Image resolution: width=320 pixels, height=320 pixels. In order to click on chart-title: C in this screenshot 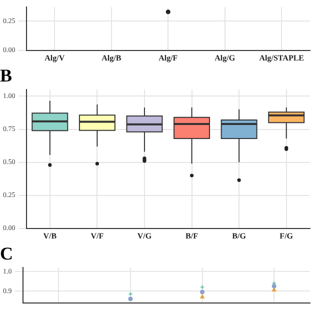, I will do `click(6, 253)`.